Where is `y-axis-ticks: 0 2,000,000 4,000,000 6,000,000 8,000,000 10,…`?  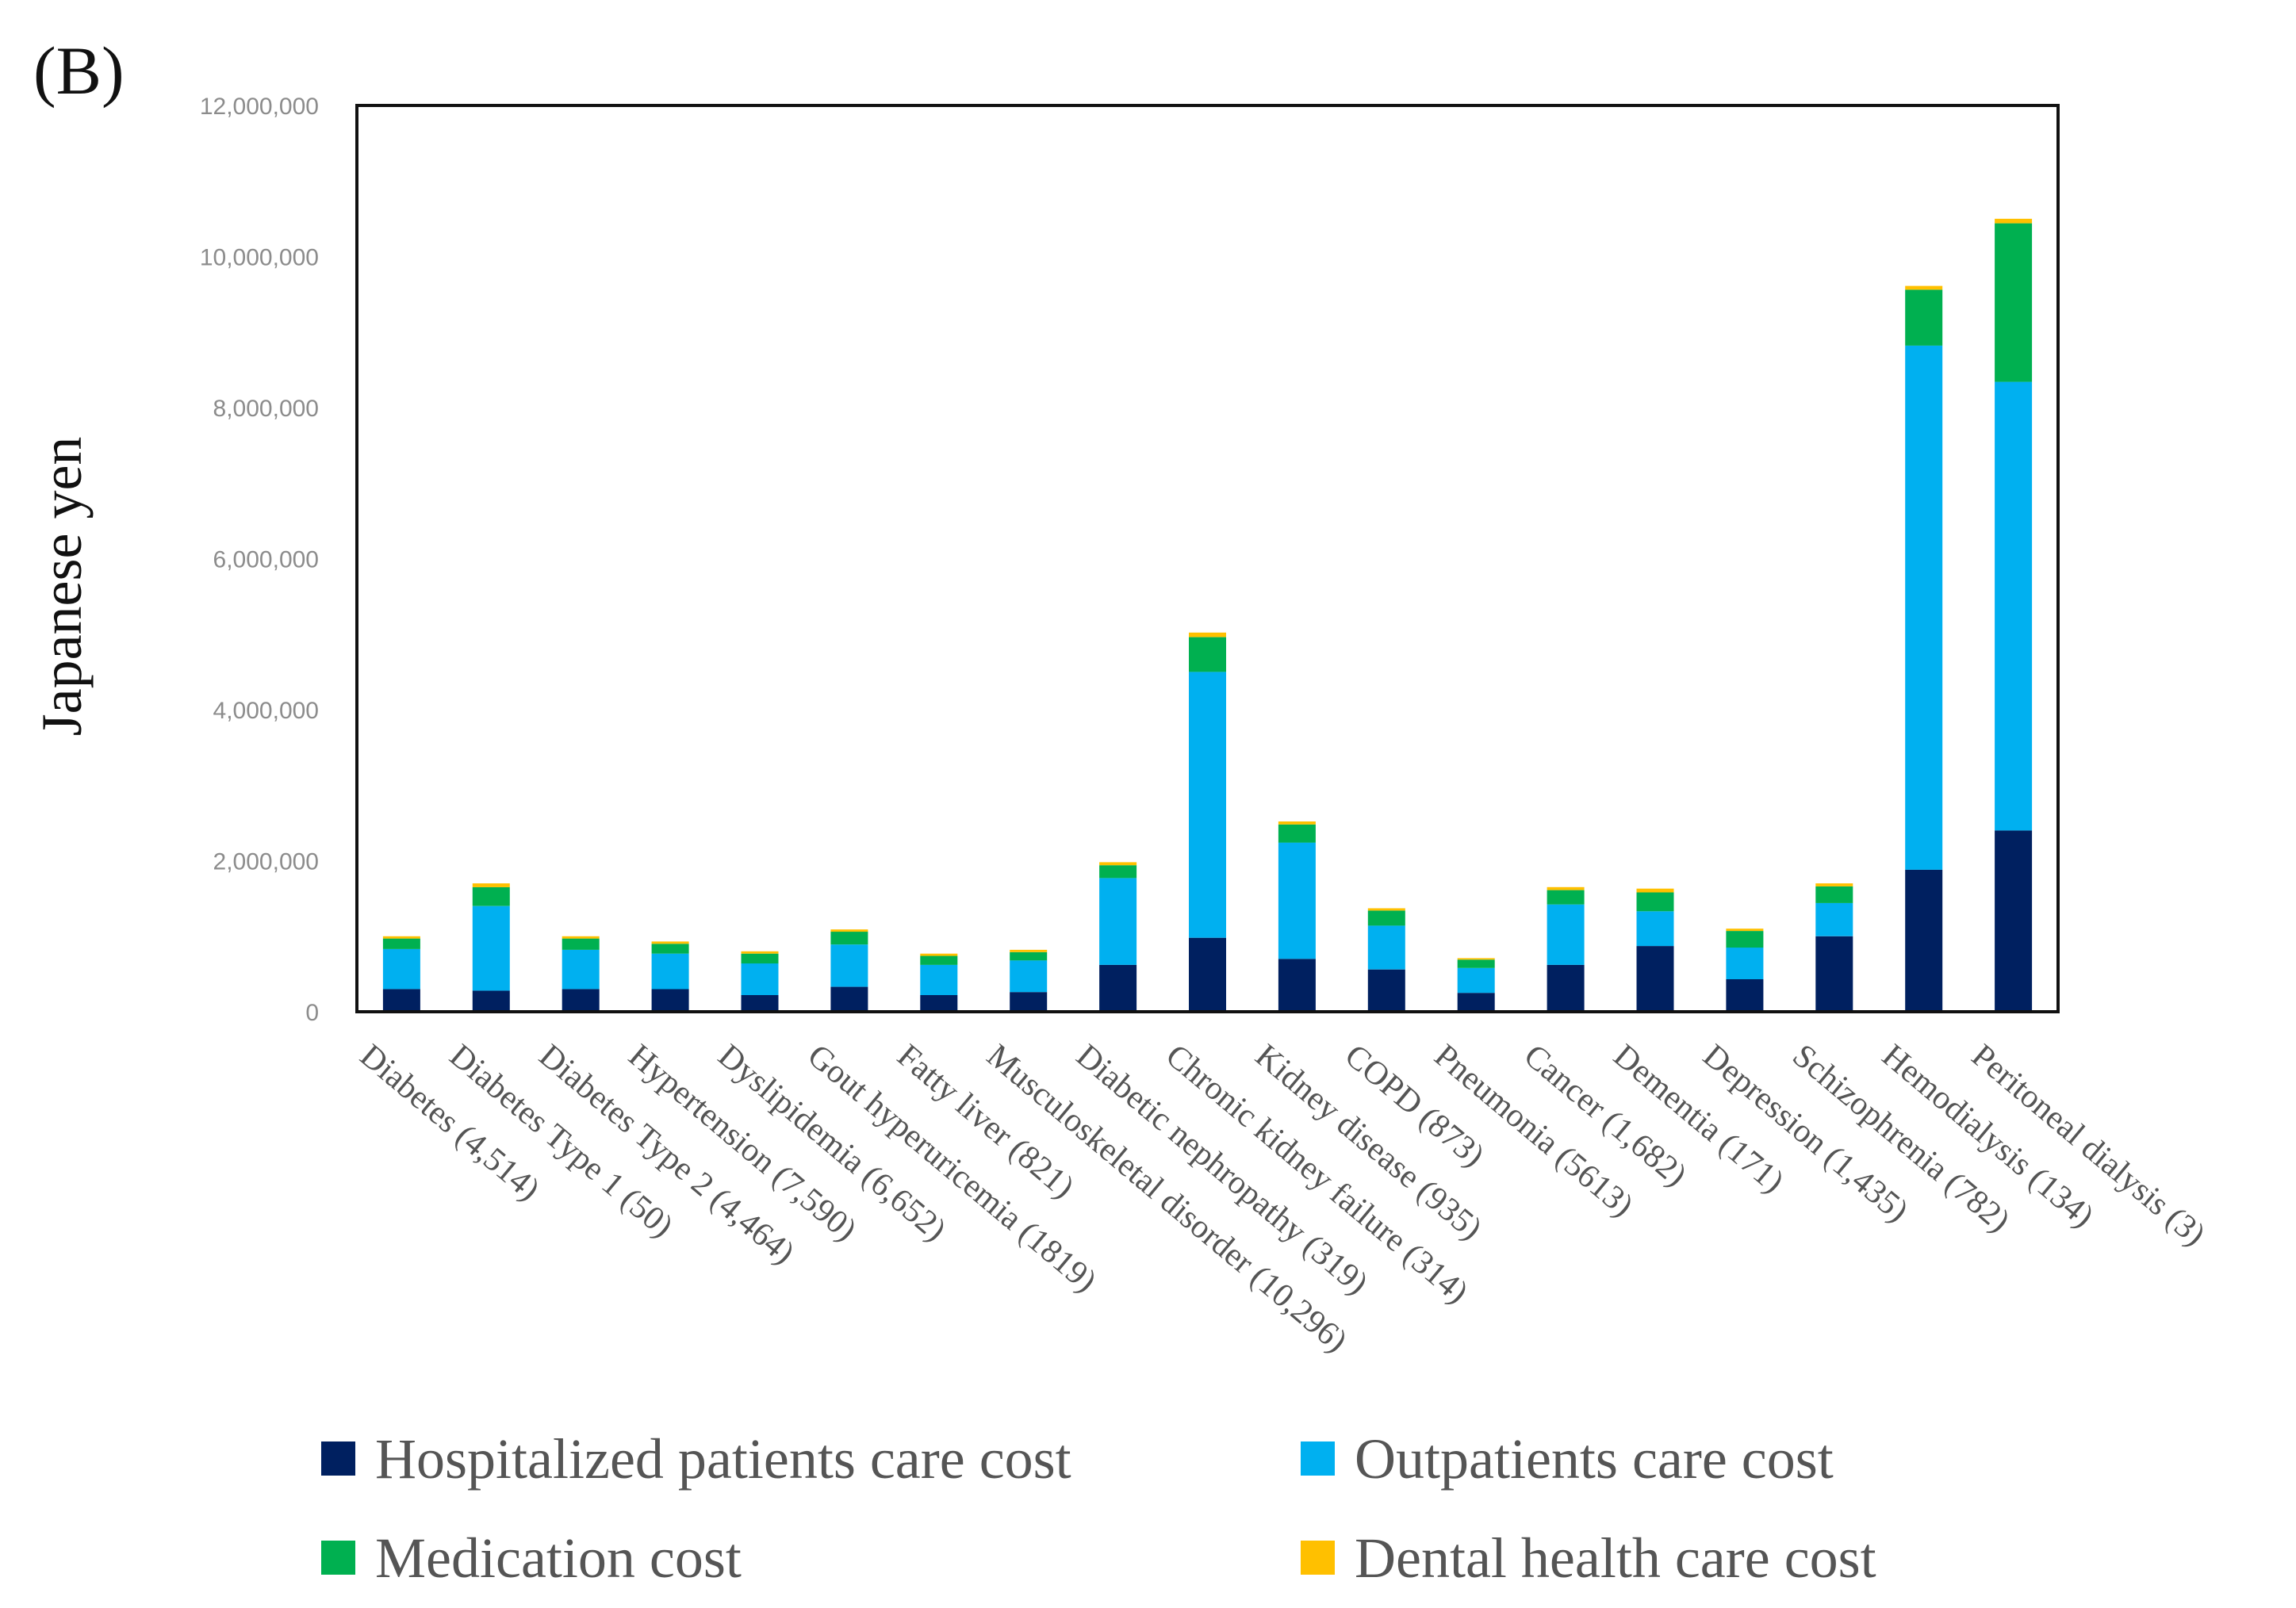 y-axis-ticks: 0 2,000,000 4,000,000 6,000,000 8,000,000 10,… is located at coordinates (259, 560).